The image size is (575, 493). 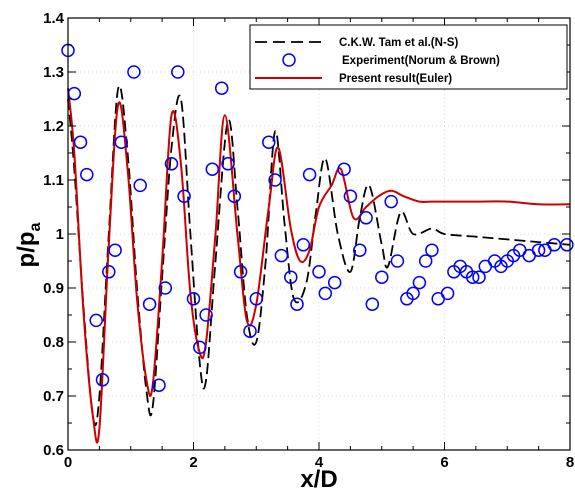 What do you see at coordinates (53, 342) in the screenshot?
I see `y-tick-label: 0.8` at bounding box center [53, 342].